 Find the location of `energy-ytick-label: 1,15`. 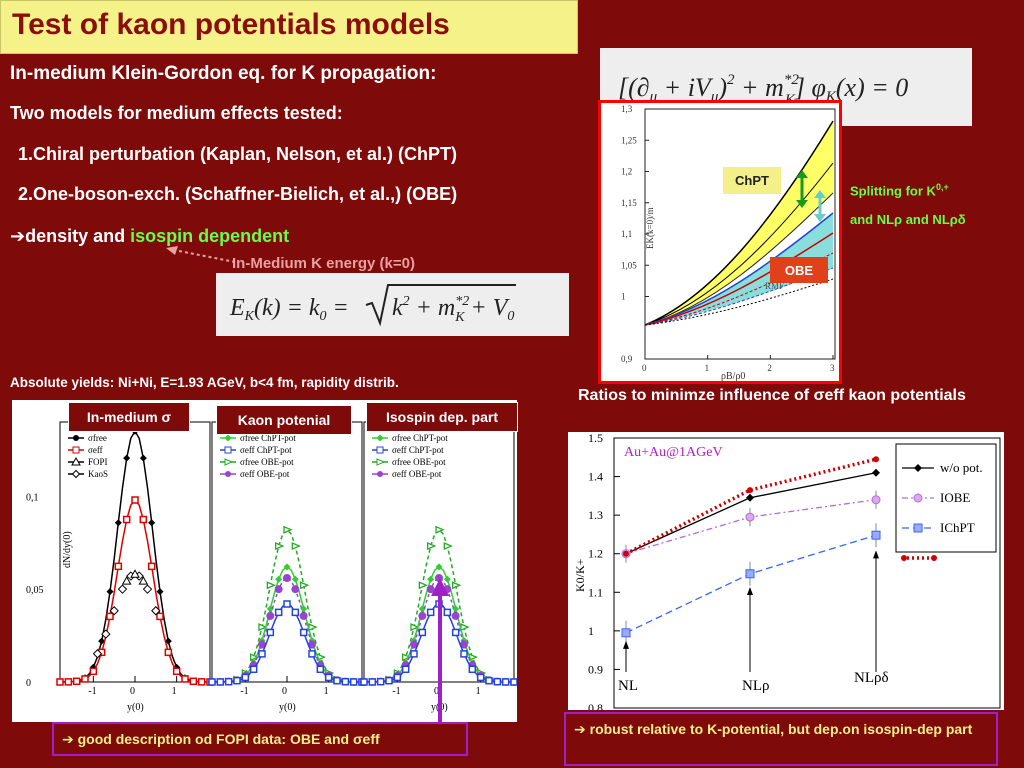

energy-ytick-label: 1,15 is located at coordinates (629, 203).